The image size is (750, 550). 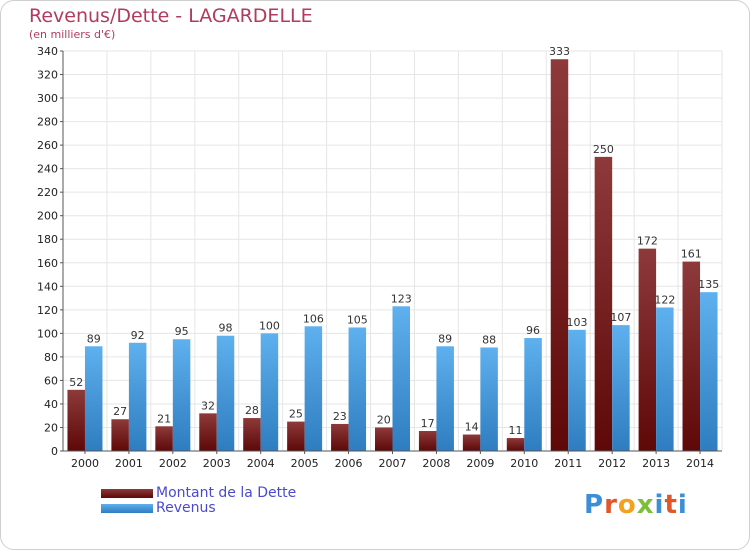 I want to click on legend-label-revenus: Revenus, so click(x=186, y=508).